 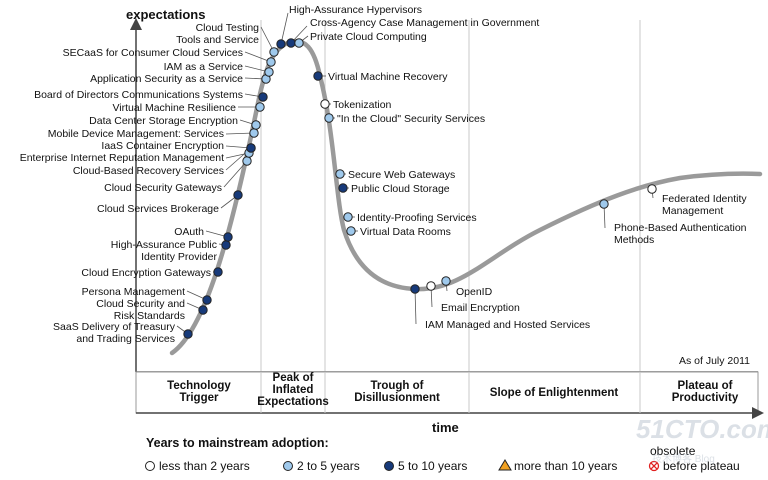 What do you see at coordinates (148, 171) in the screenshot?
I see `label-cloud-based-recovery-services: Cloud-Based Recovery Services` at bounding box center [148, 171].